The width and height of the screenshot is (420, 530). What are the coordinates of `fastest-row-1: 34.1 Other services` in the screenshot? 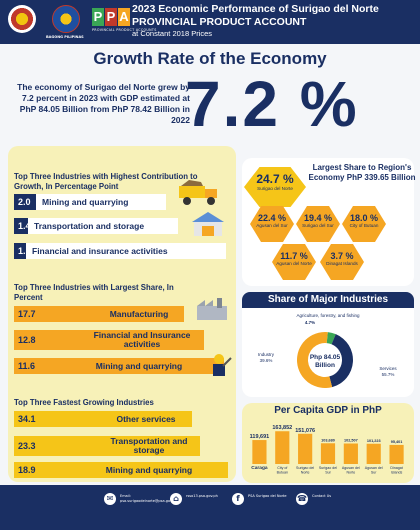 It's located at (103, 419).